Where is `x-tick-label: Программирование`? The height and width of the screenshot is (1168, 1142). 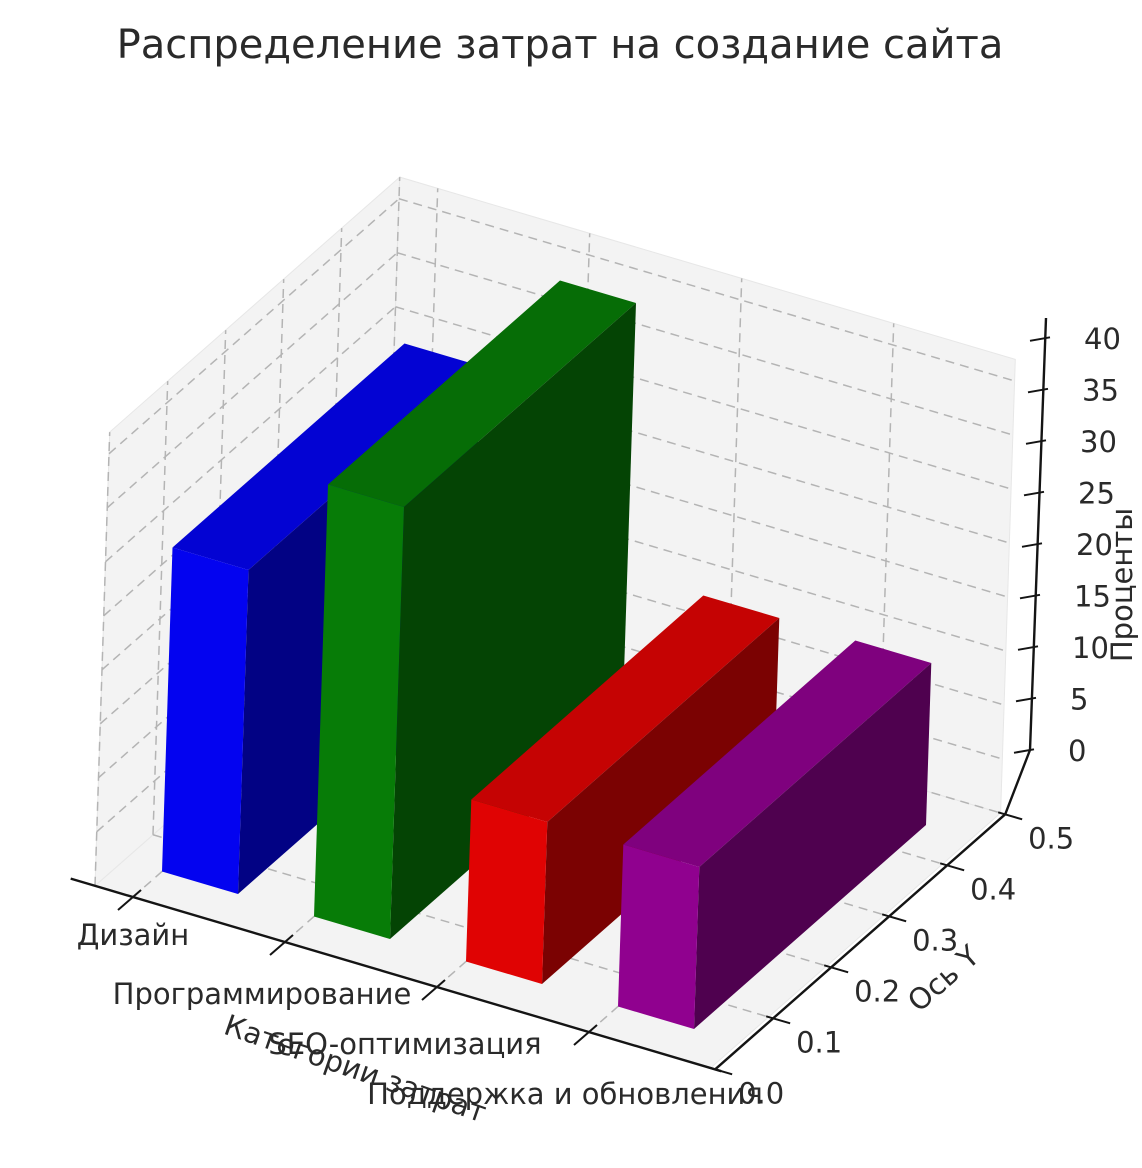 x-tick-label: Программирование is located at coordinates (262, 994).